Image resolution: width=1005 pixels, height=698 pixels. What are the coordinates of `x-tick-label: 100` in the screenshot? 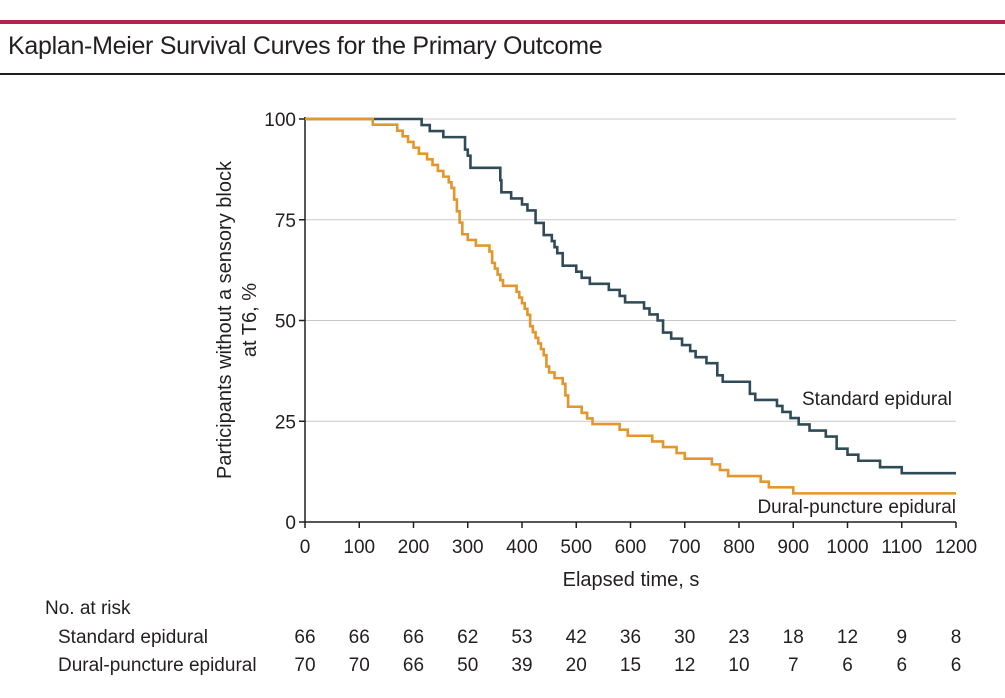 It's located at (359, 547).